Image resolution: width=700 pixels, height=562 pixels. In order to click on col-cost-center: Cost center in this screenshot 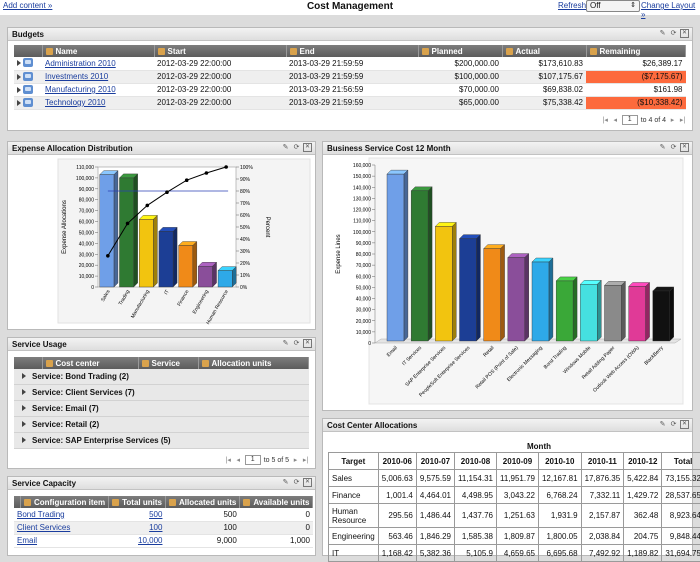, I will do `click(90, 363)`.